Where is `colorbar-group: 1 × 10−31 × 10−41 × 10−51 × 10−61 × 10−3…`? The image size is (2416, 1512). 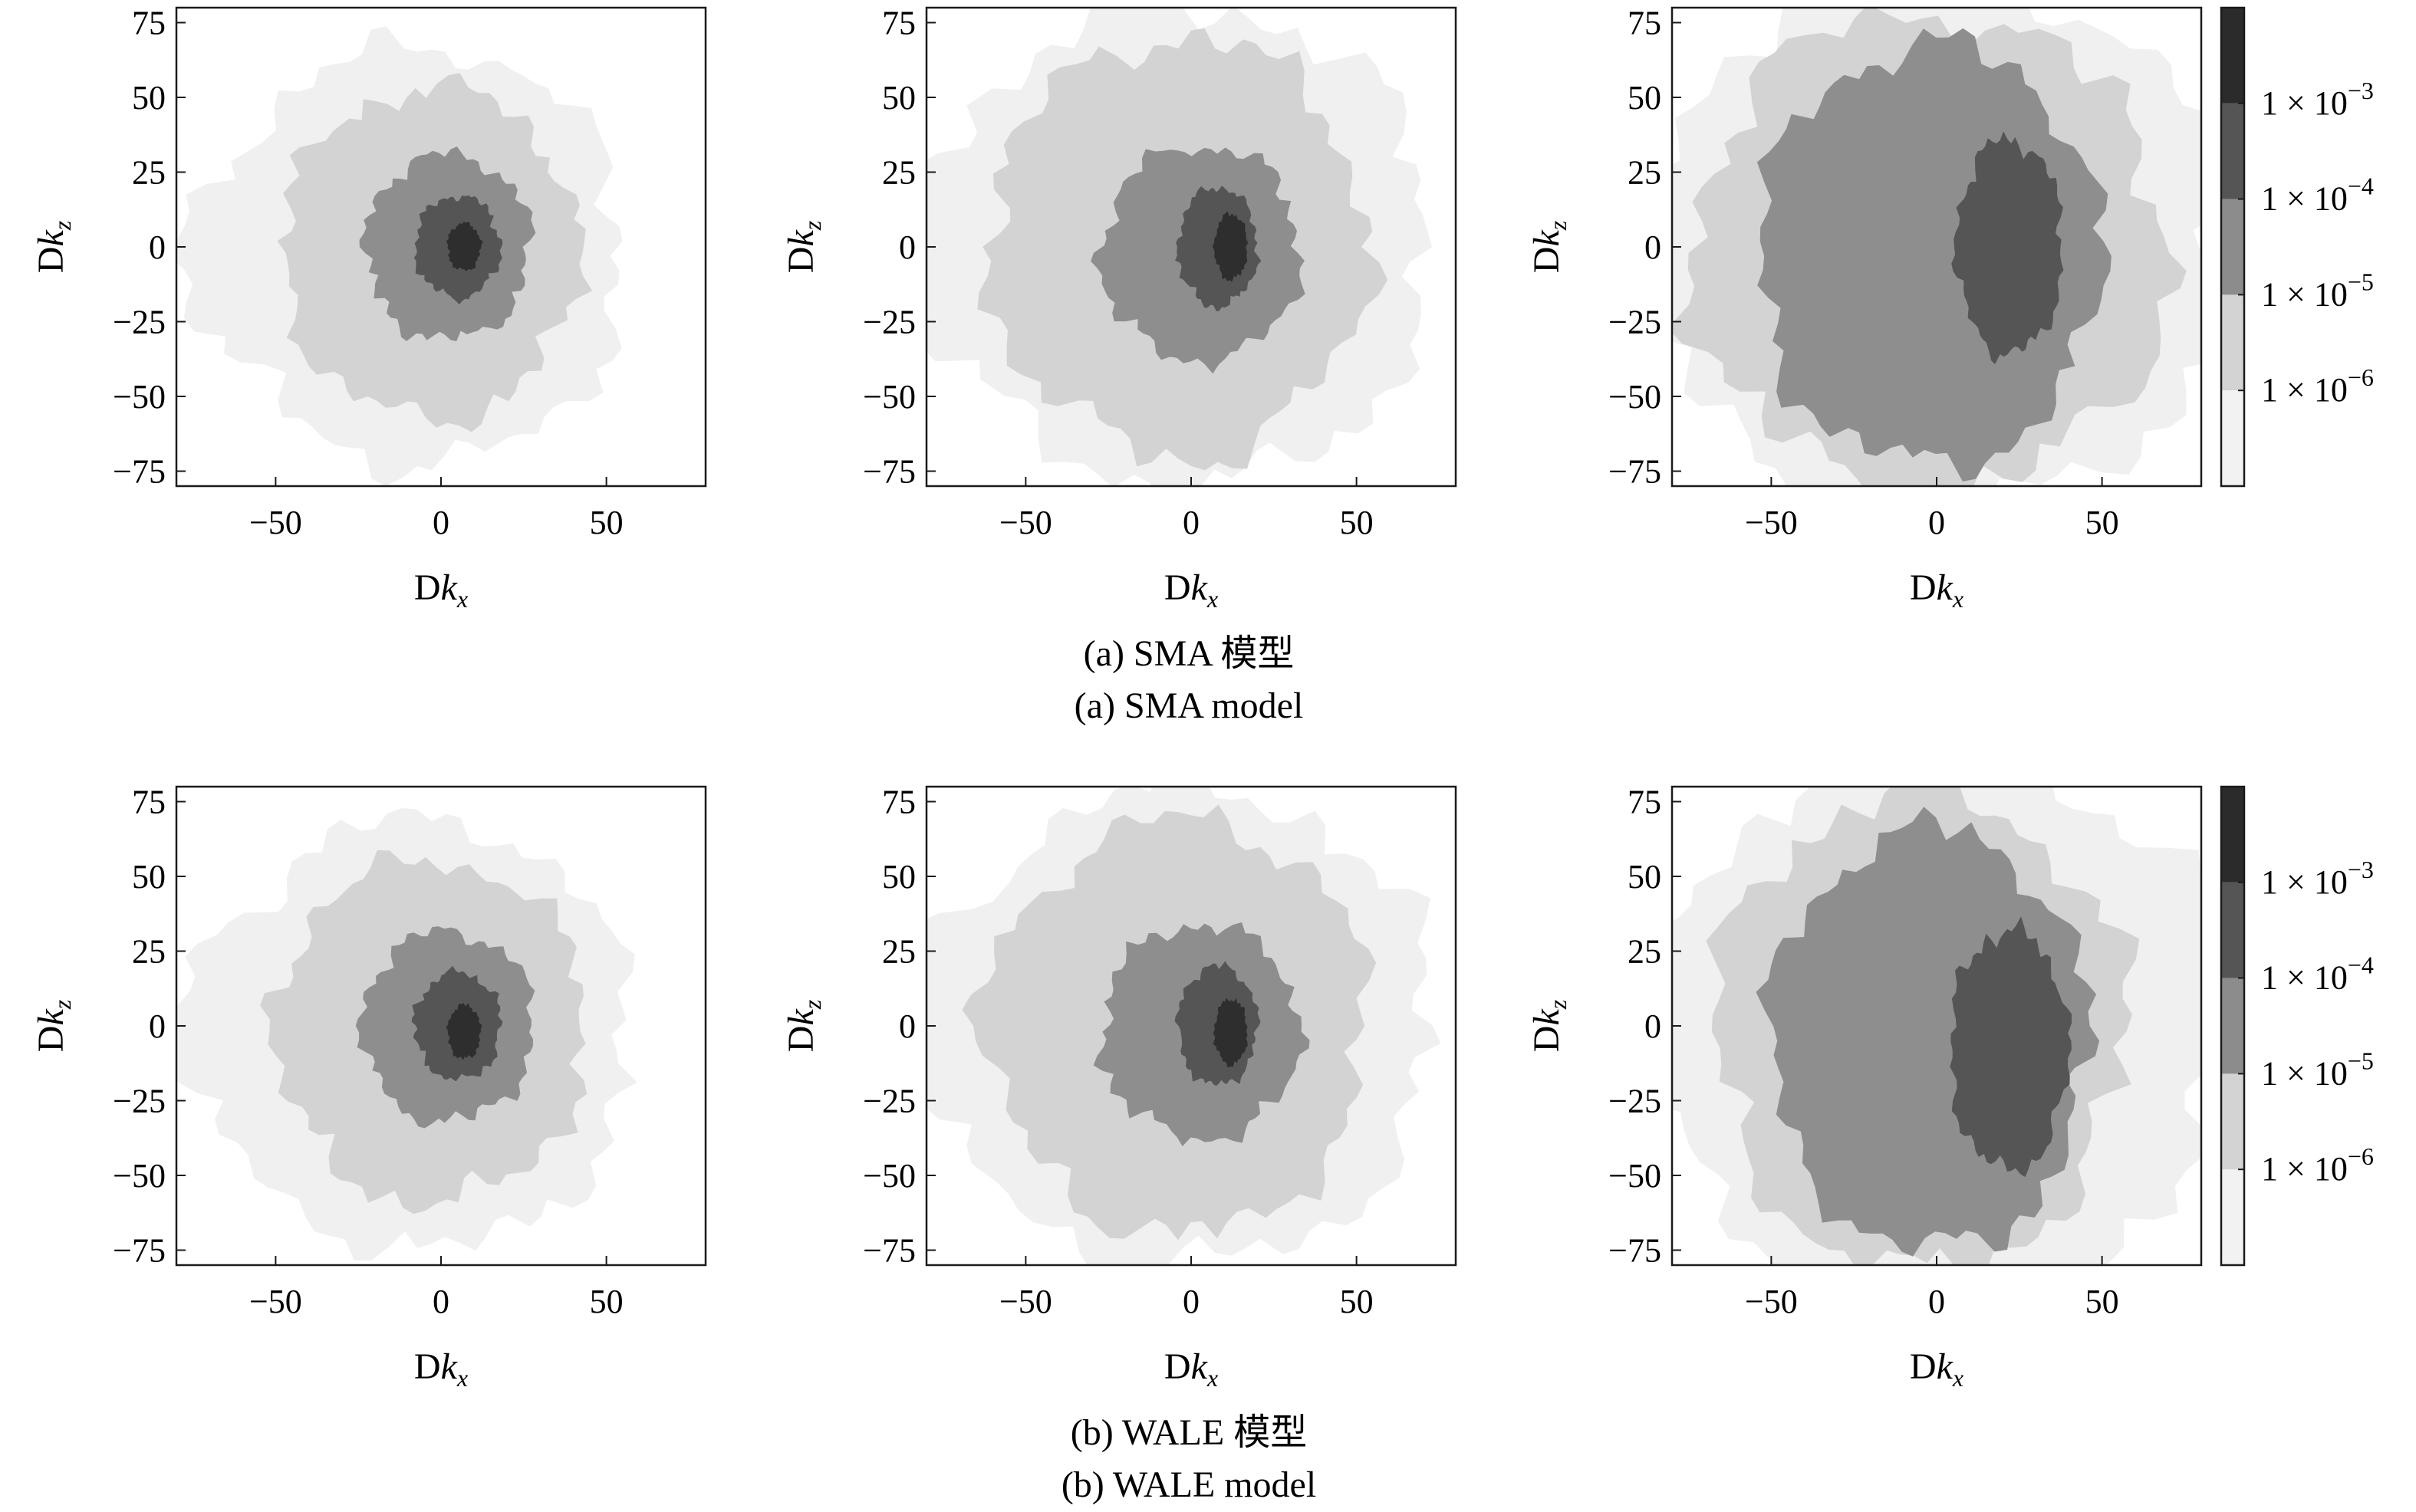
colorbar-group: 1 × 10−31 × 10−41 × 10−51 × 10−61 × 10−3… is located at coordinates (2297, 636).